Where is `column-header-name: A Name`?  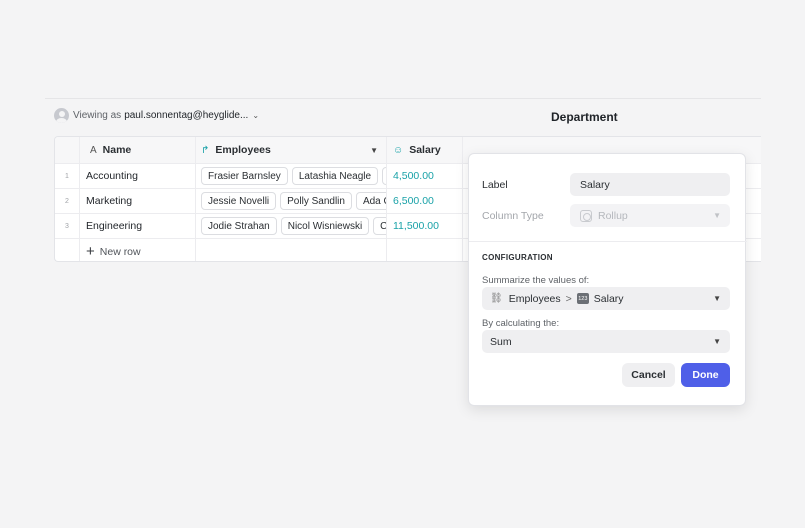
column-header-name: A Name is located at coordinates (138, 150).